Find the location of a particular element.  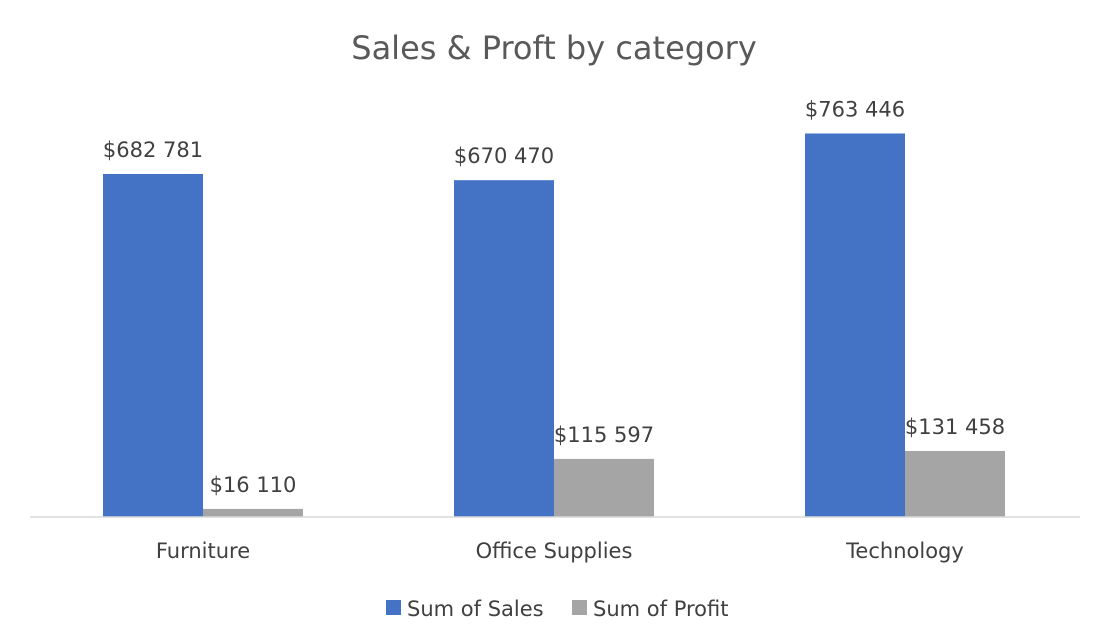

bar-sum-of-profit-technology is located at coordinates (955, 483).